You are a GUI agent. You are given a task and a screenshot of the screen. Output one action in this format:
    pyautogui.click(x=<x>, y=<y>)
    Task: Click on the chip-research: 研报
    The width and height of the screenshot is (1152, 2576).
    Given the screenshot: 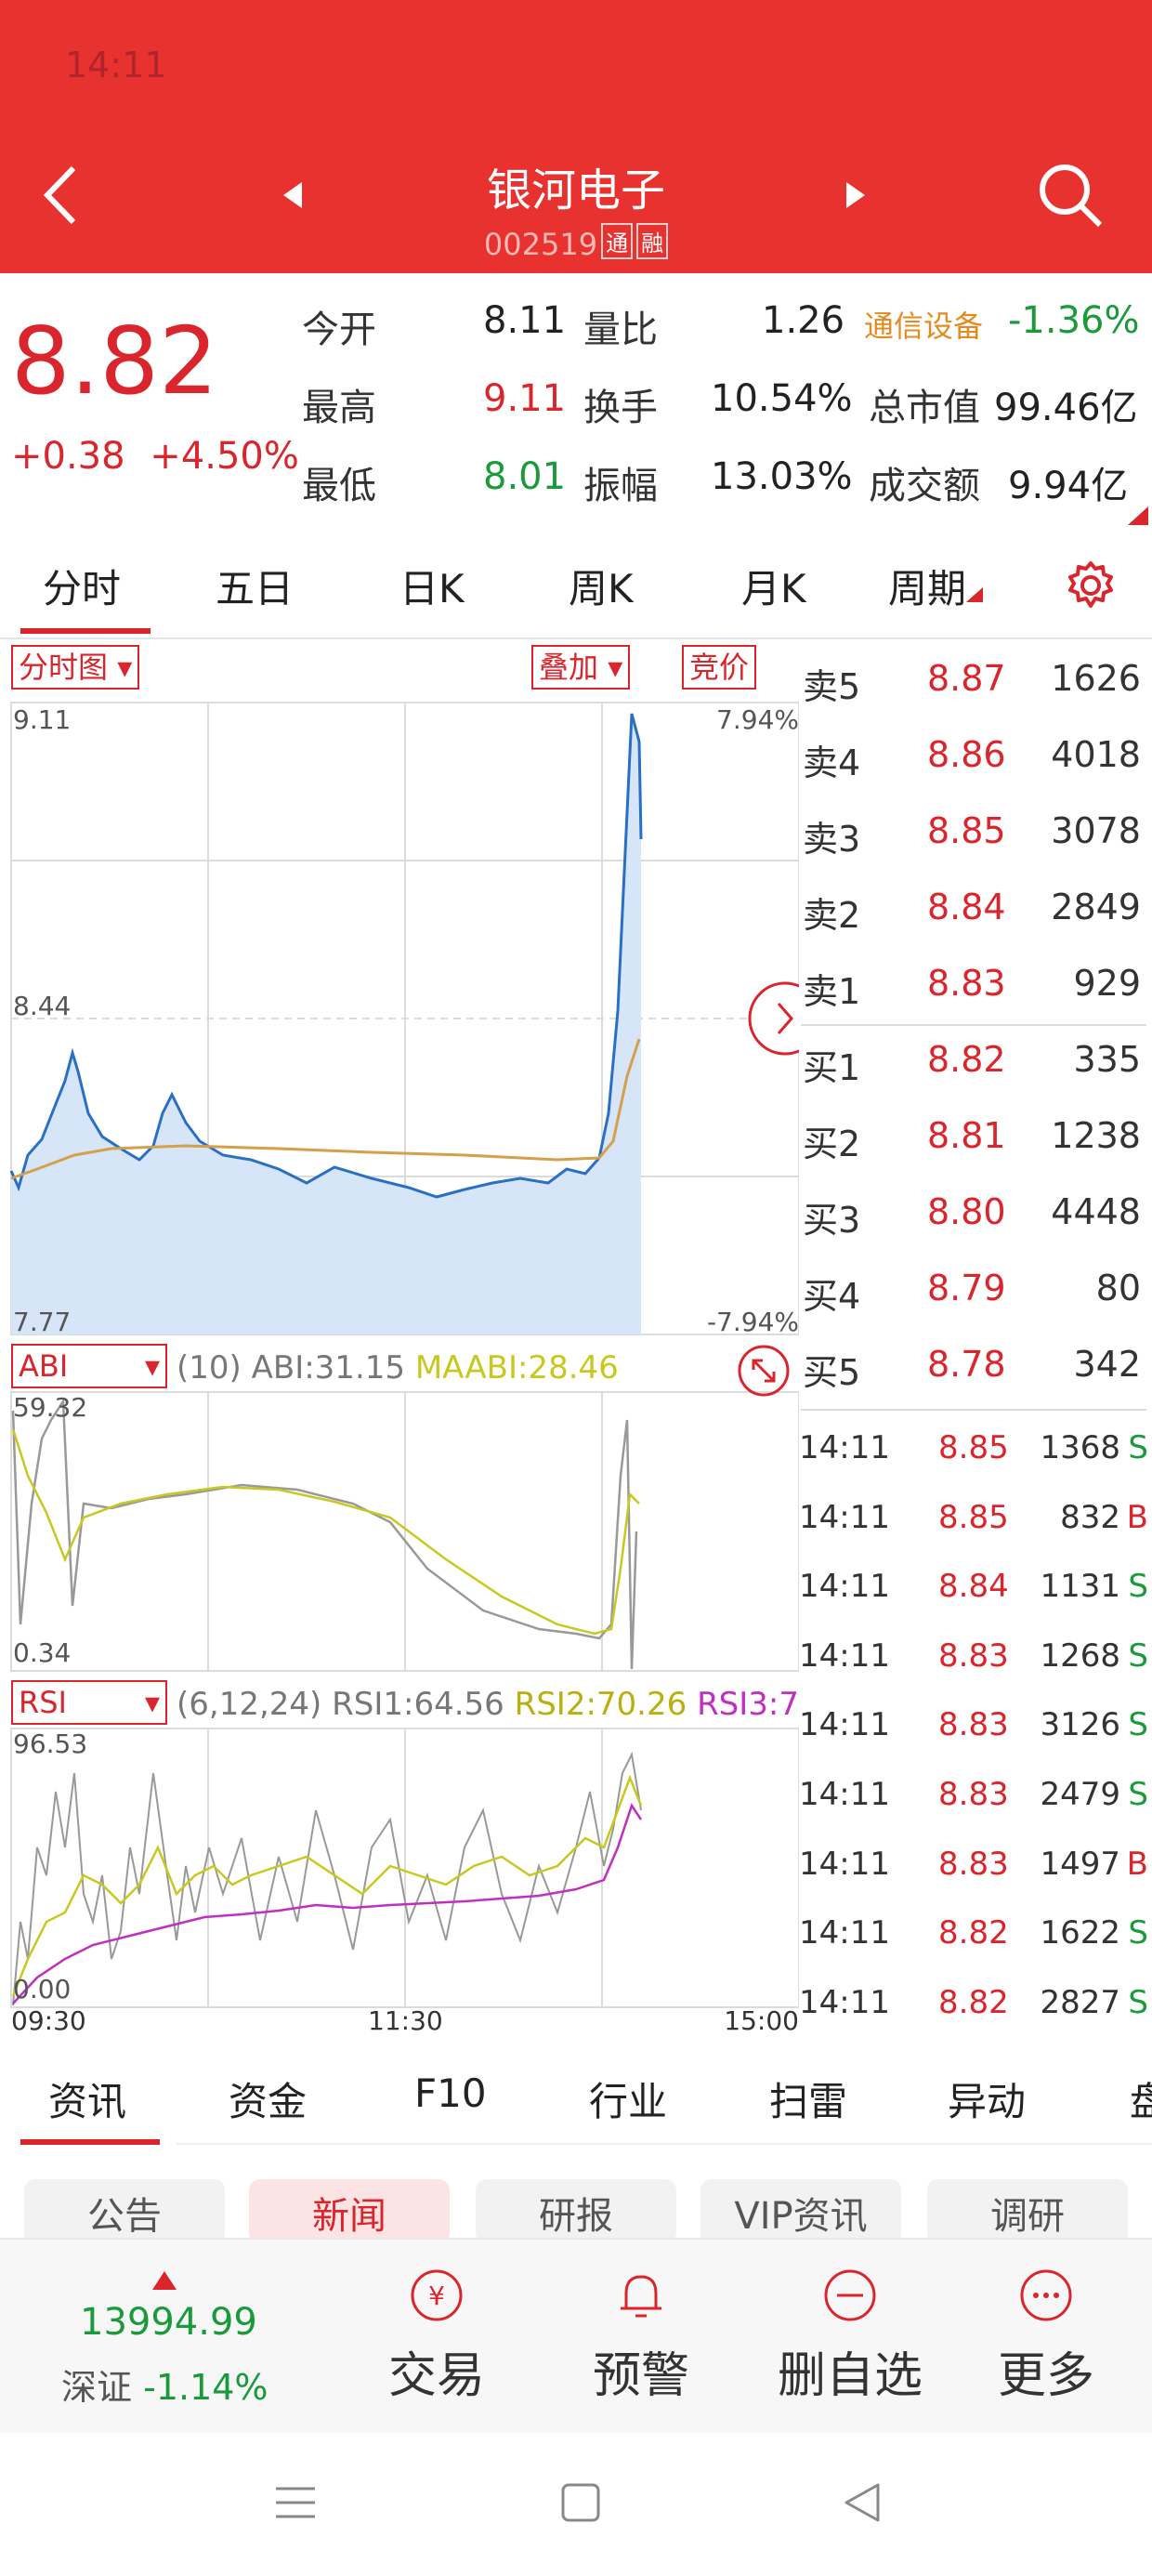 What is the action you would take?
    pyautogui.click(x=576, y=2211)
    